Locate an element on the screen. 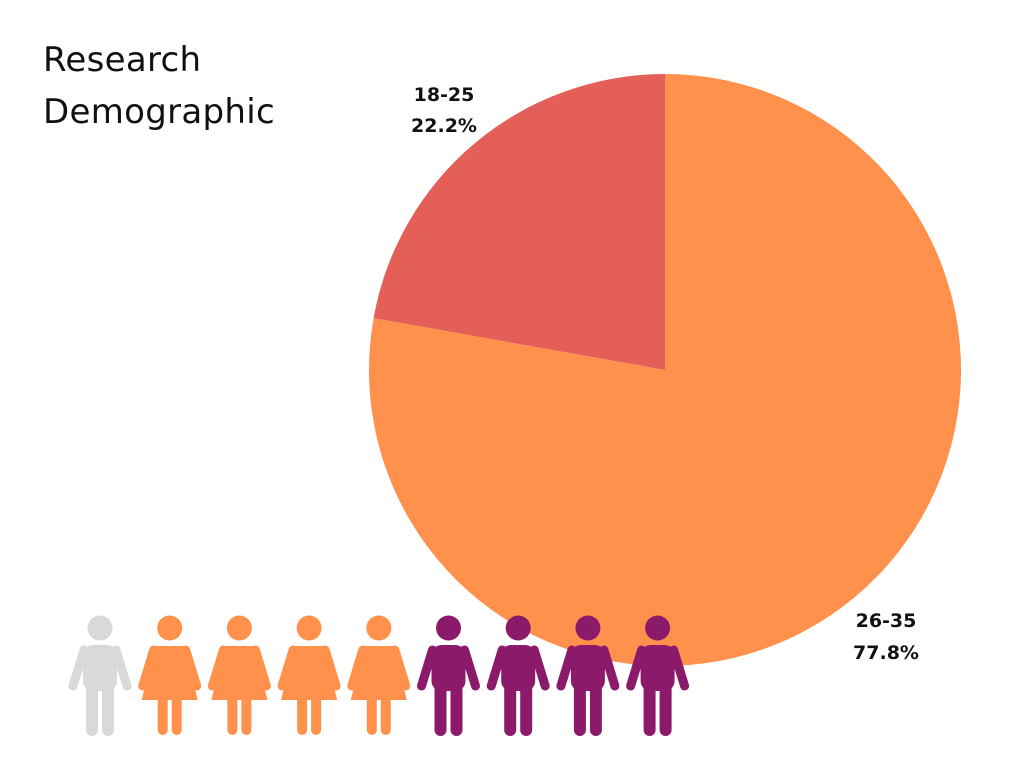  chart-title: Research Demographic is located at coordinates (159, 86).